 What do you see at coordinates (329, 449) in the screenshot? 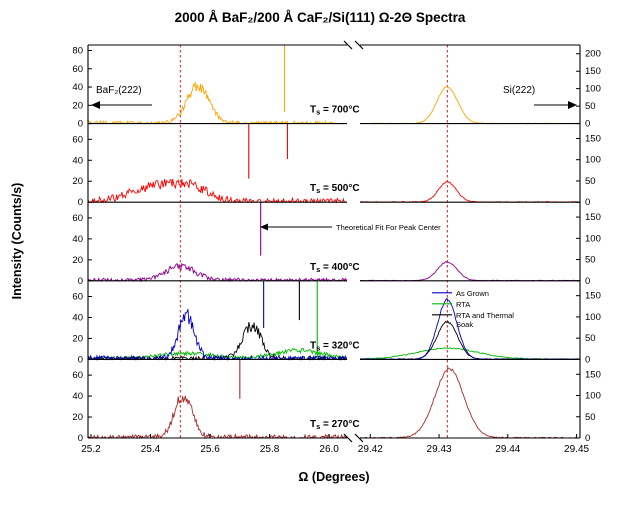
I see `x-tick-label: 26.0` at bounding box center [329, 449].